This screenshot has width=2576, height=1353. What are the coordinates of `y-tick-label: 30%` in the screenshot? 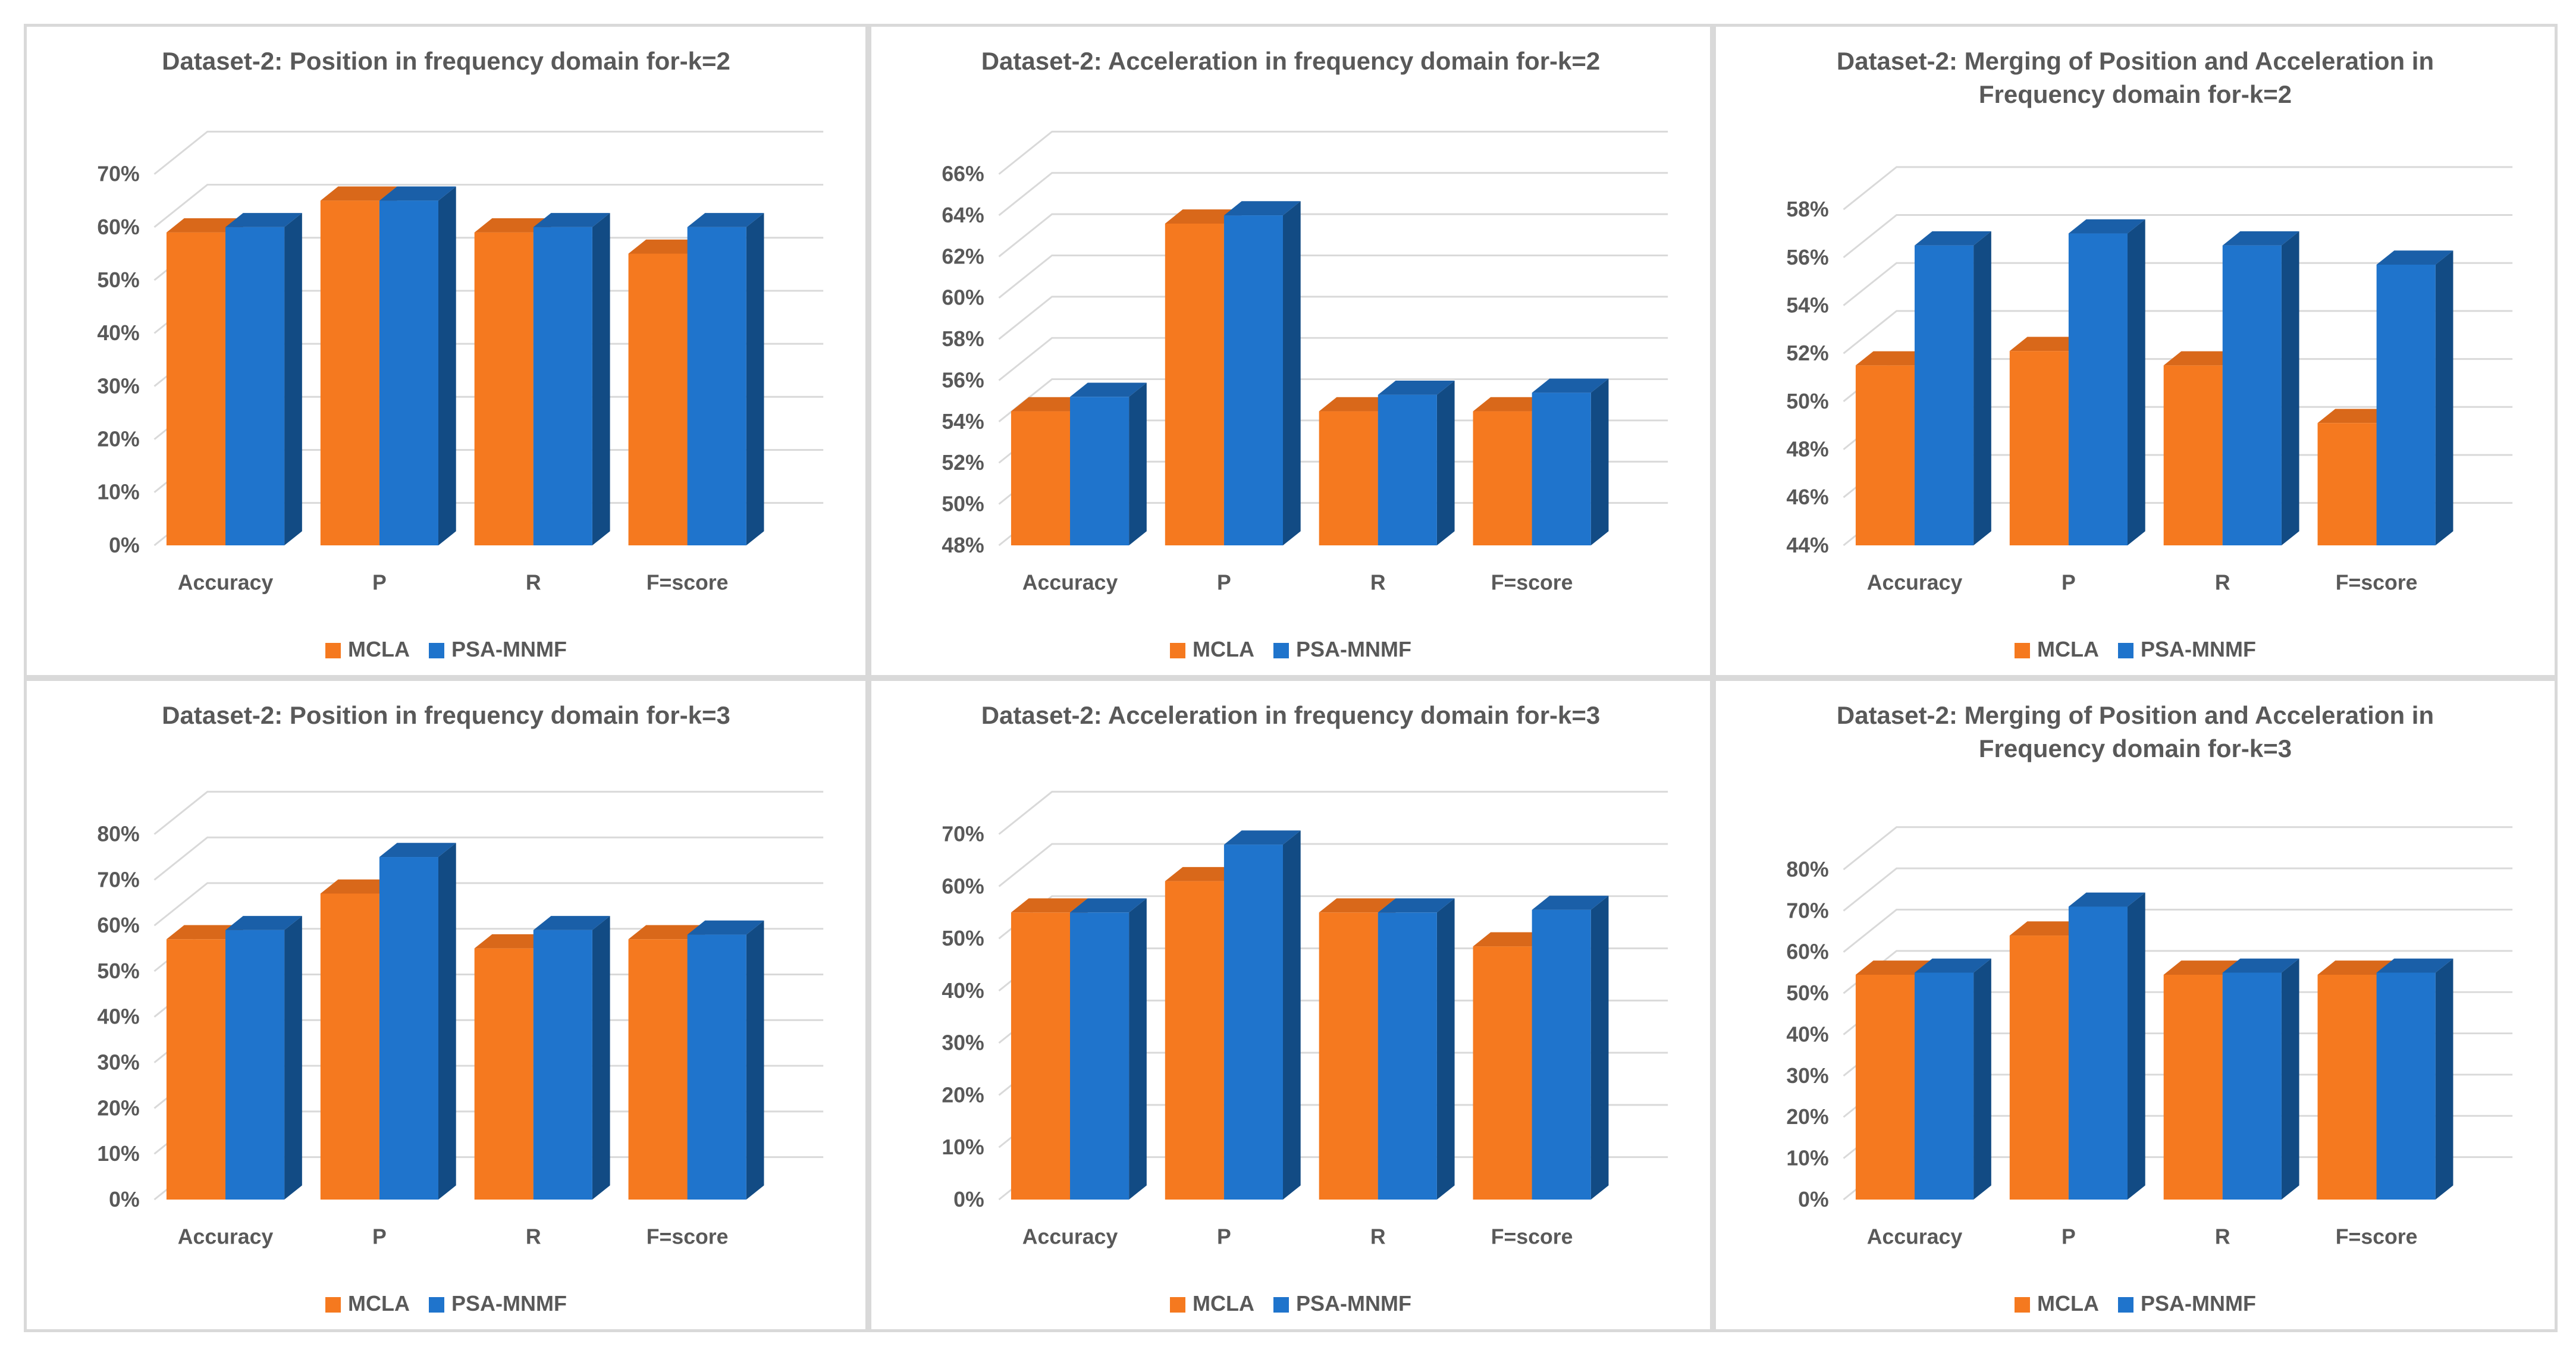 It's located at (118, 1063).